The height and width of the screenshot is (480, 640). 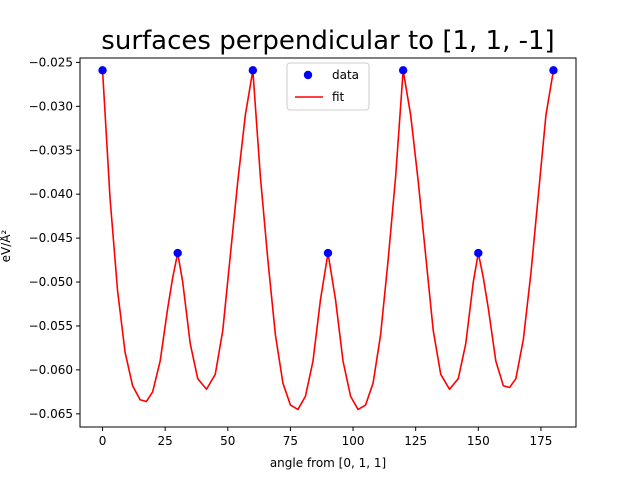 I want to click on y-tick-label: −0.050, so click(x=51, y=282).